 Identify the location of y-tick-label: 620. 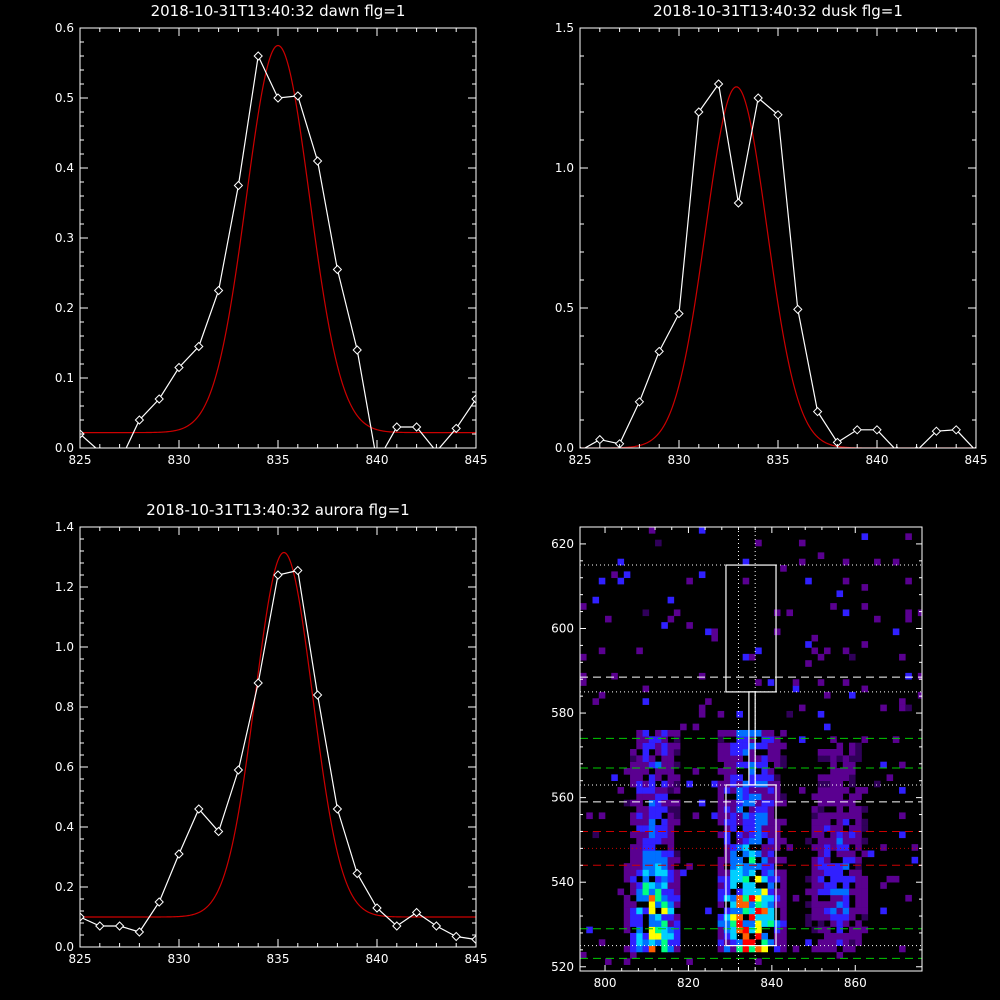
(562, 544).